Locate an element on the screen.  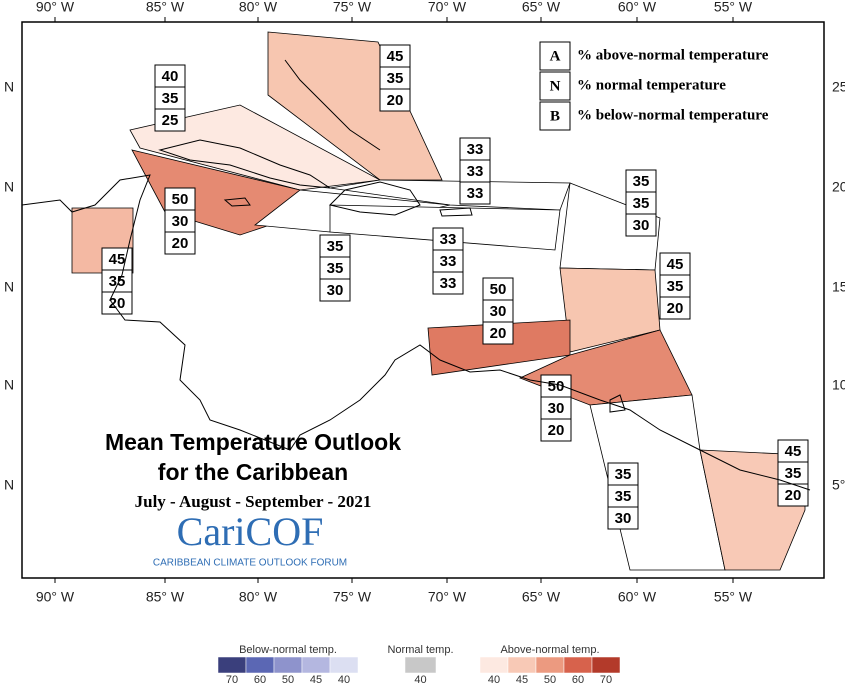
right-axis-label: 10 is located at coordinates (838, 385).